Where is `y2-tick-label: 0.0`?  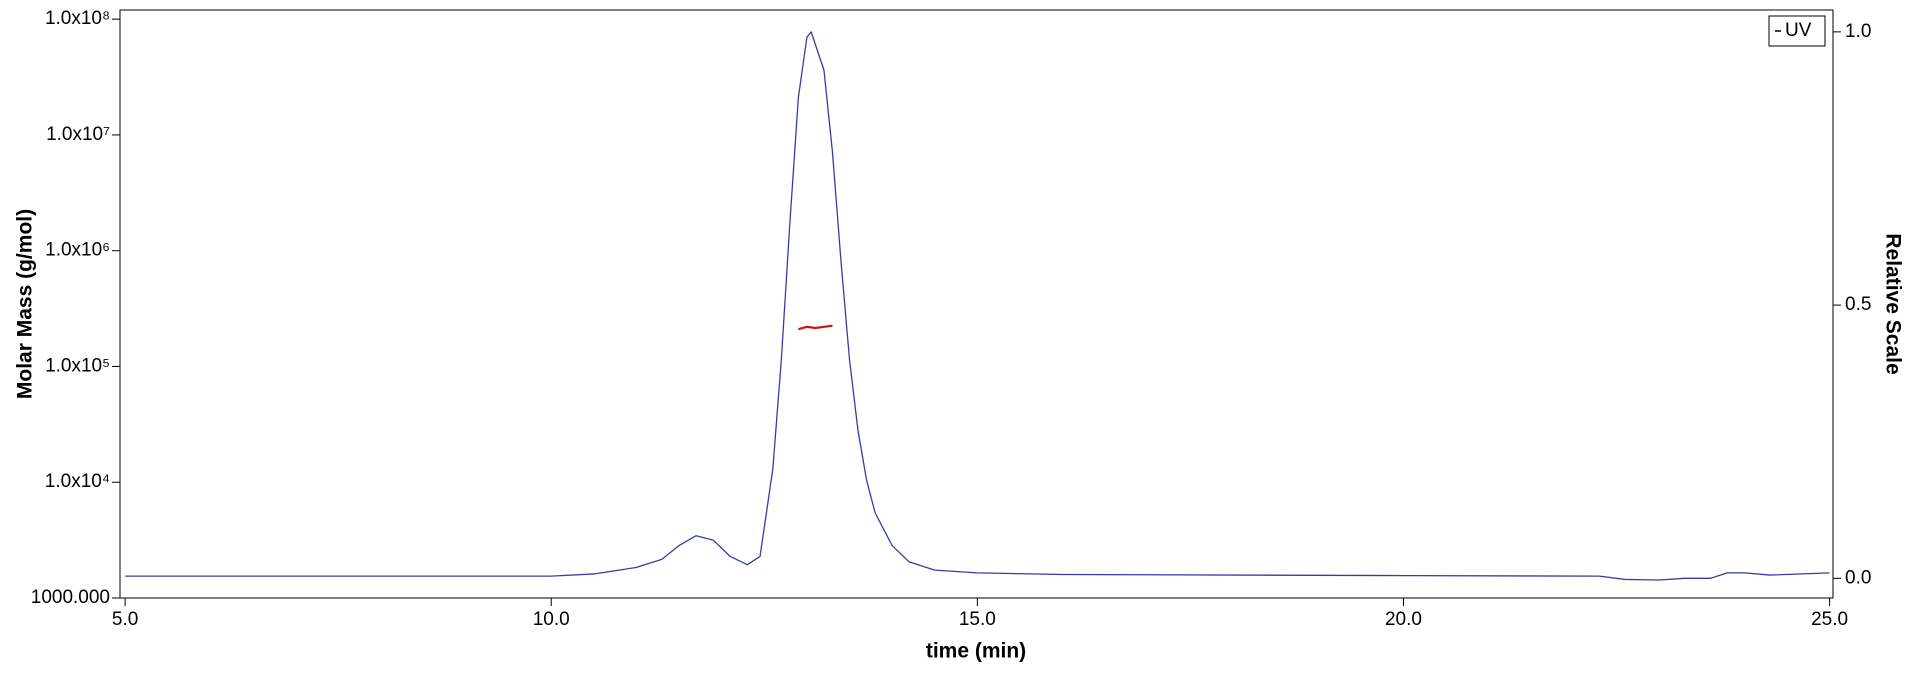 y2-tick-label: 0.0 is located at coordinates (1858, 577).